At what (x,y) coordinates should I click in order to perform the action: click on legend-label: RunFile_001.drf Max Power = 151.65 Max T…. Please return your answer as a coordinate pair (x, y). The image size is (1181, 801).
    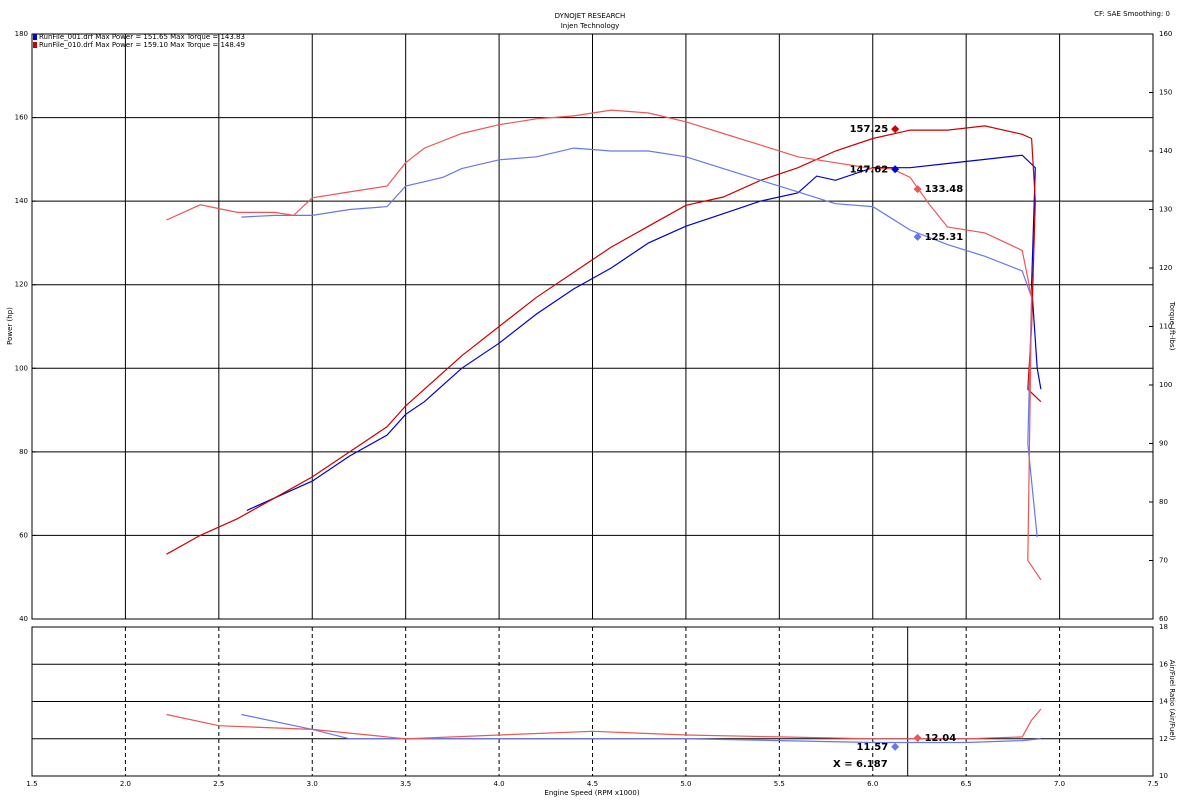
    Looking at the image, I should click on (142, 37).